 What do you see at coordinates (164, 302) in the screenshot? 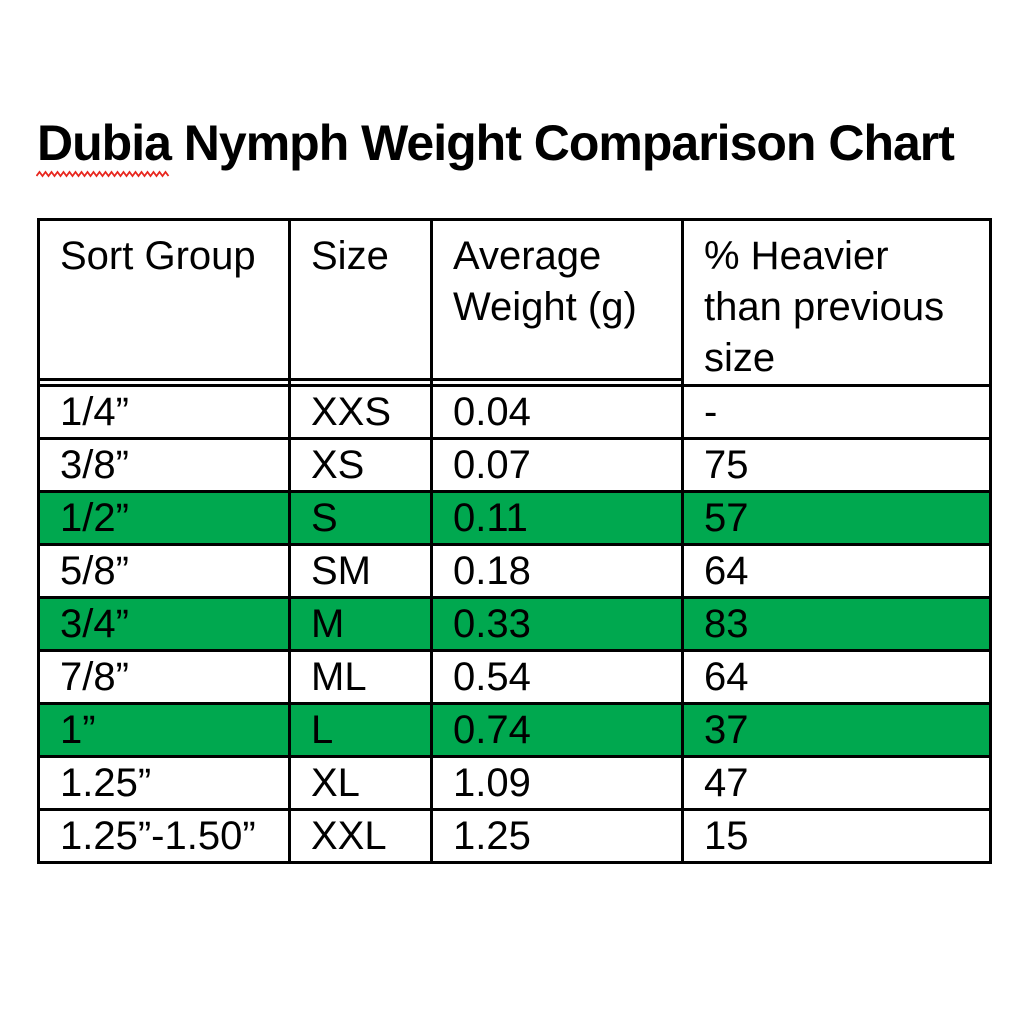
I see `column-header-sort-group: Sort Group` at bounding box center [164, 302].